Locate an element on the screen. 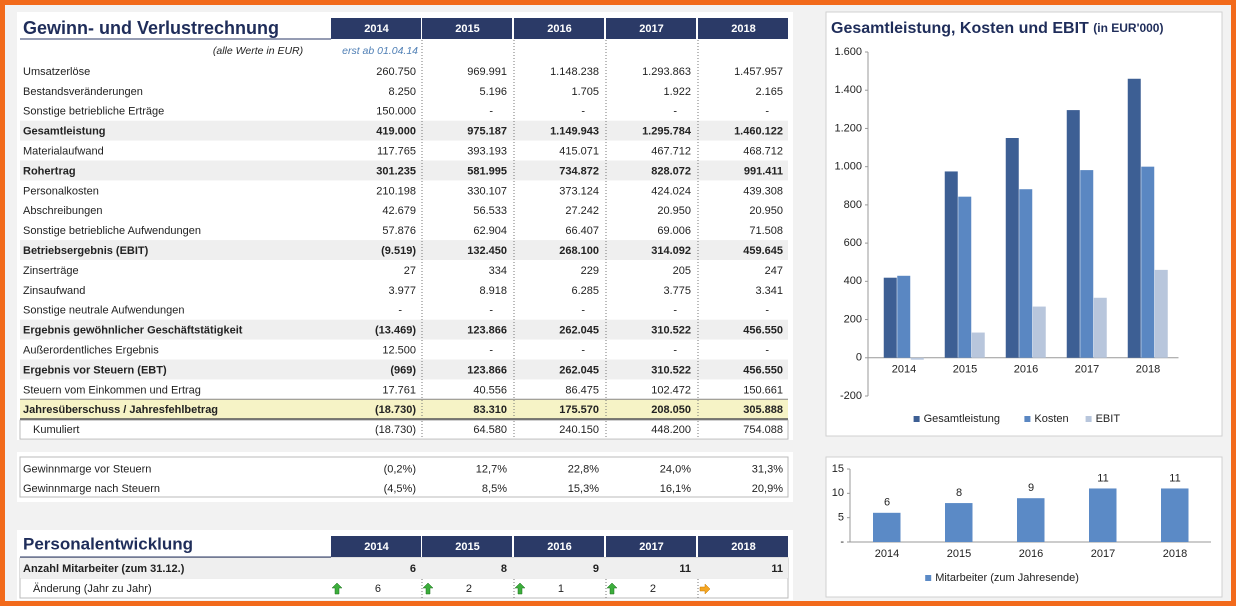 This screenshot has height=606, width=1236. row-label: Änderung (Jahr zu Jahr) is located at coordinates (92, 589).